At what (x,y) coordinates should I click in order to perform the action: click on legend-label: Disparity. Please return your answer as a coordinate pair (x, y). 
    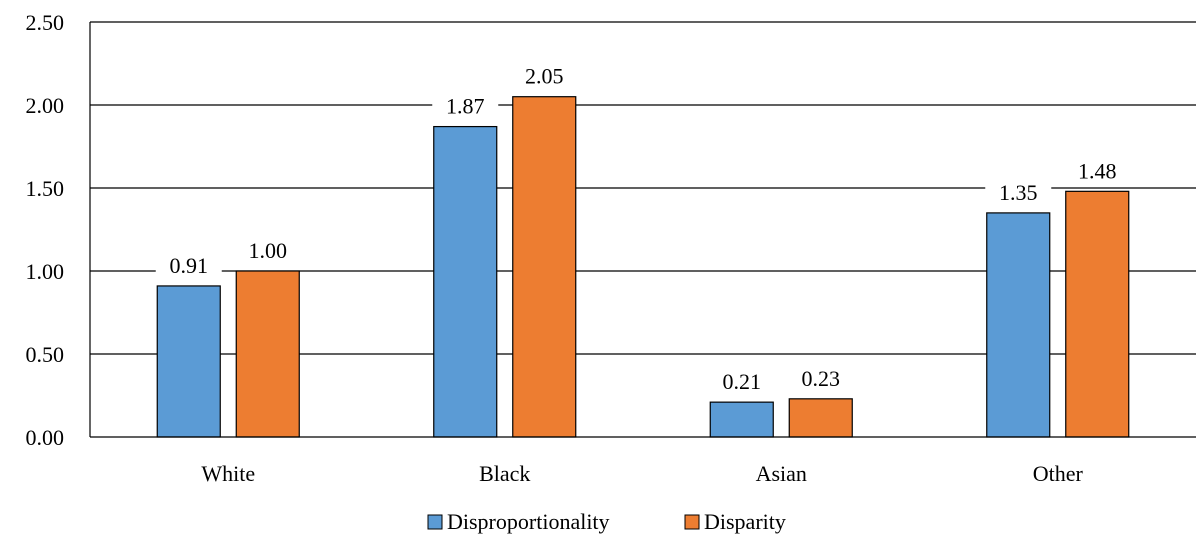
    Looking at the image, I should click on (745, 521).